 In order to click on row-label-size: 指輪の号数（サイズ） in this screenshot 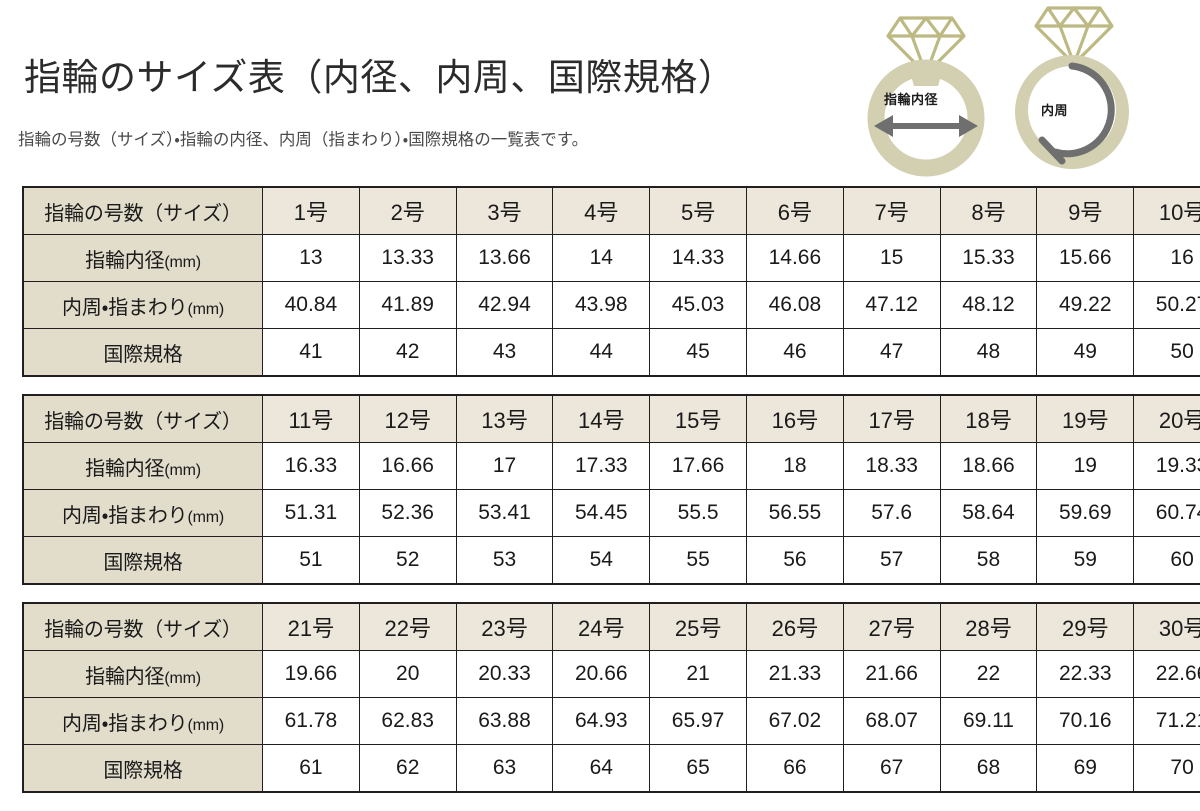, I will do `click(142, 210)`.